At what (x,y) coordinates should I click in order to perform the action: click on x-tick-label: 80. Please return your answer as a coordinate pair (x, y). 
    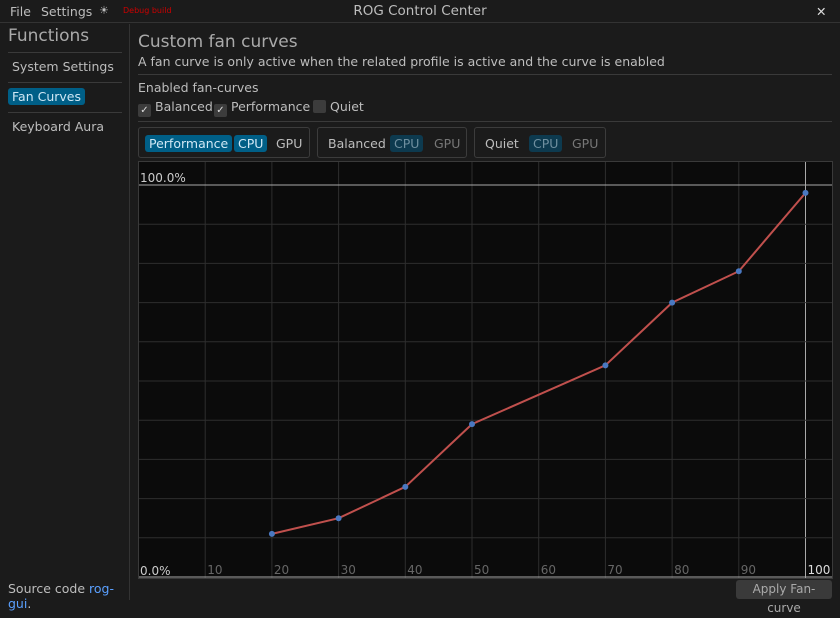
    Looking at the image, I should click on (681, 570).